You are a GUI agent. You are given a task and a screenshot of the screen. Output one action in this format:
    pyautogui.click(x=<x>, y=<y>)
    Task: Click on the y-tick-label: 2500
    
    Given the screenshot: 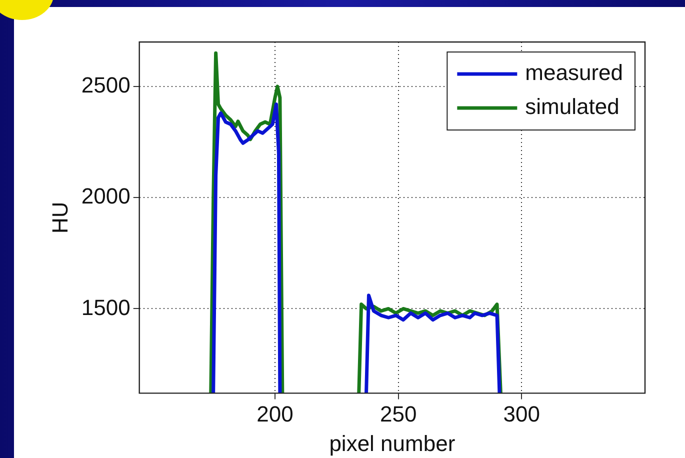 What is the action you would take?
    pyautogui.click(x=105, y=85)
    